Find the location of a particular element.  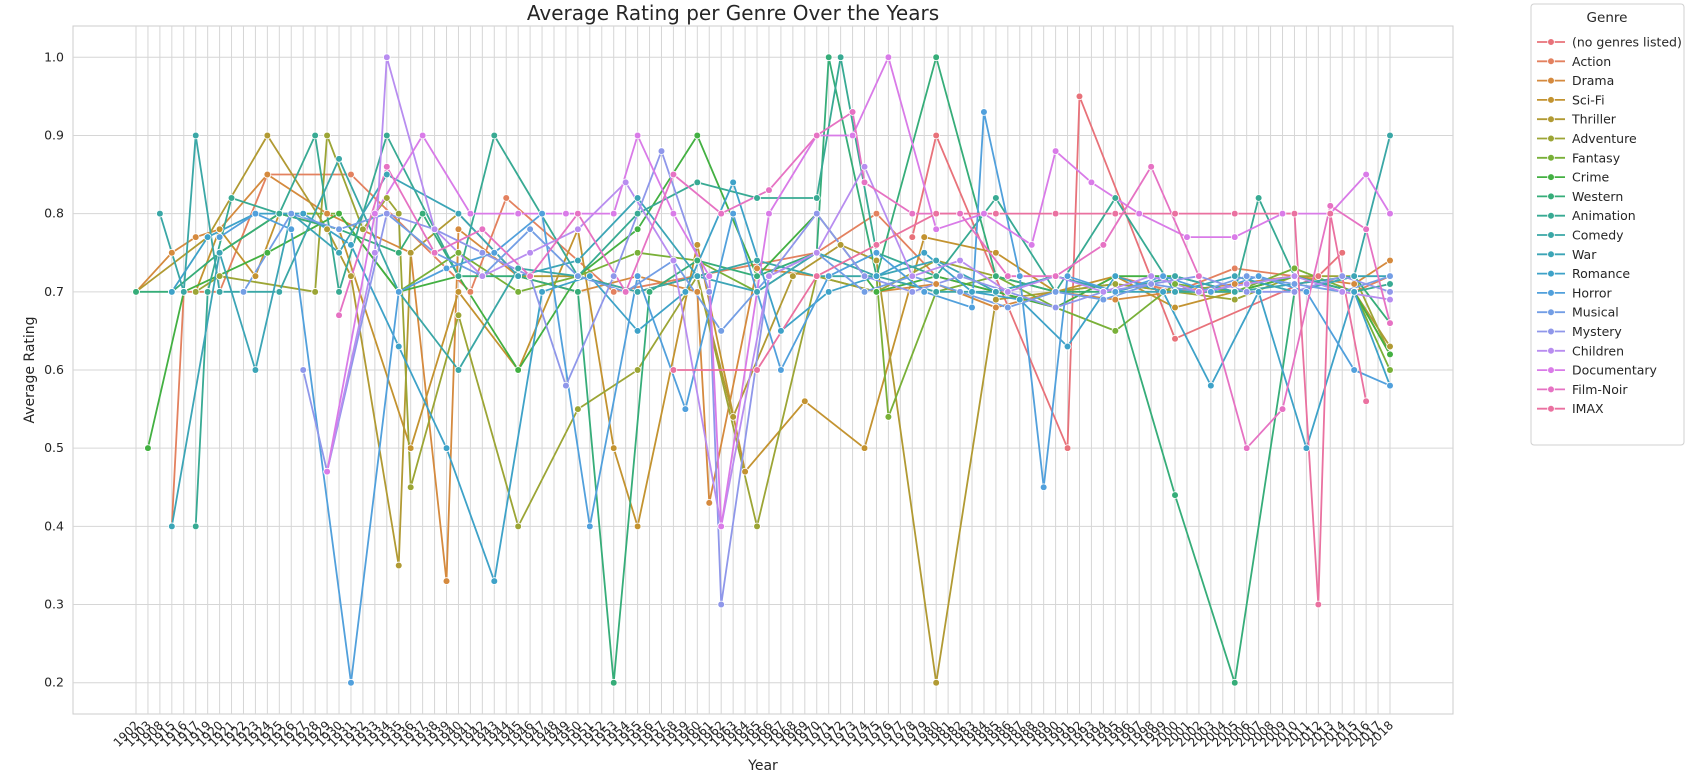

legend-entry: Mystery is located at coordinates (1597, 331).